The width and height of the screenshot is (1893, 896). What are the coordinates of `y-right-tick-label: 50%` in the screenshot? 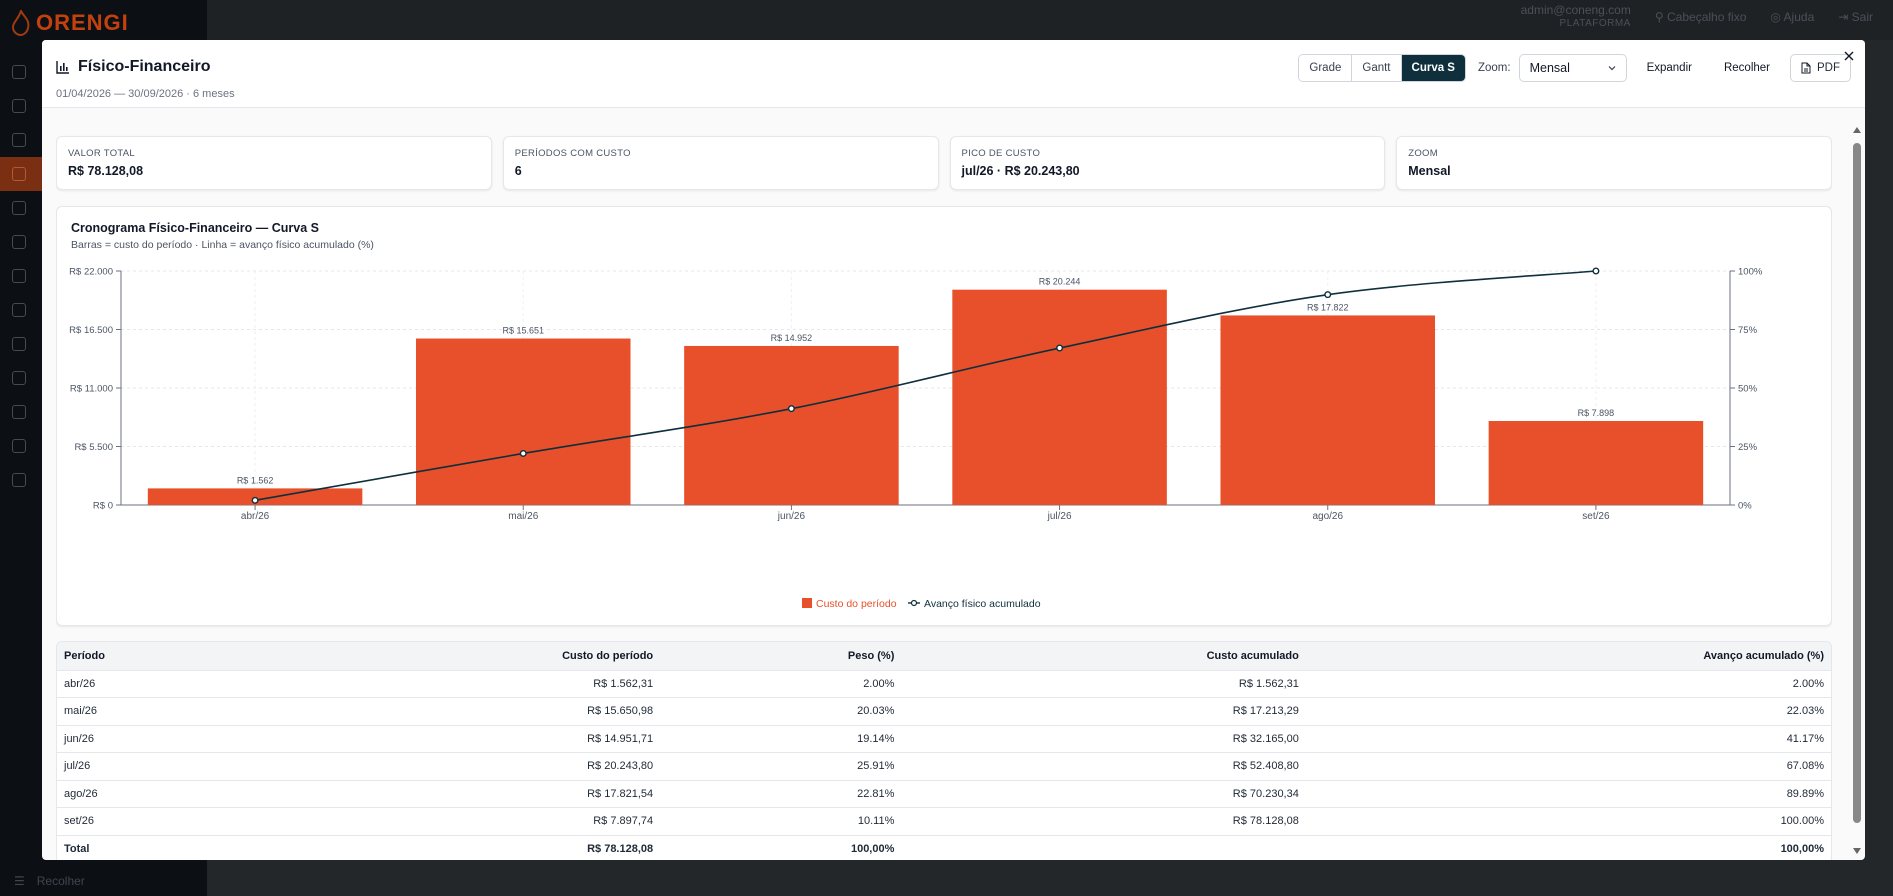 It's located at (1748, 389).